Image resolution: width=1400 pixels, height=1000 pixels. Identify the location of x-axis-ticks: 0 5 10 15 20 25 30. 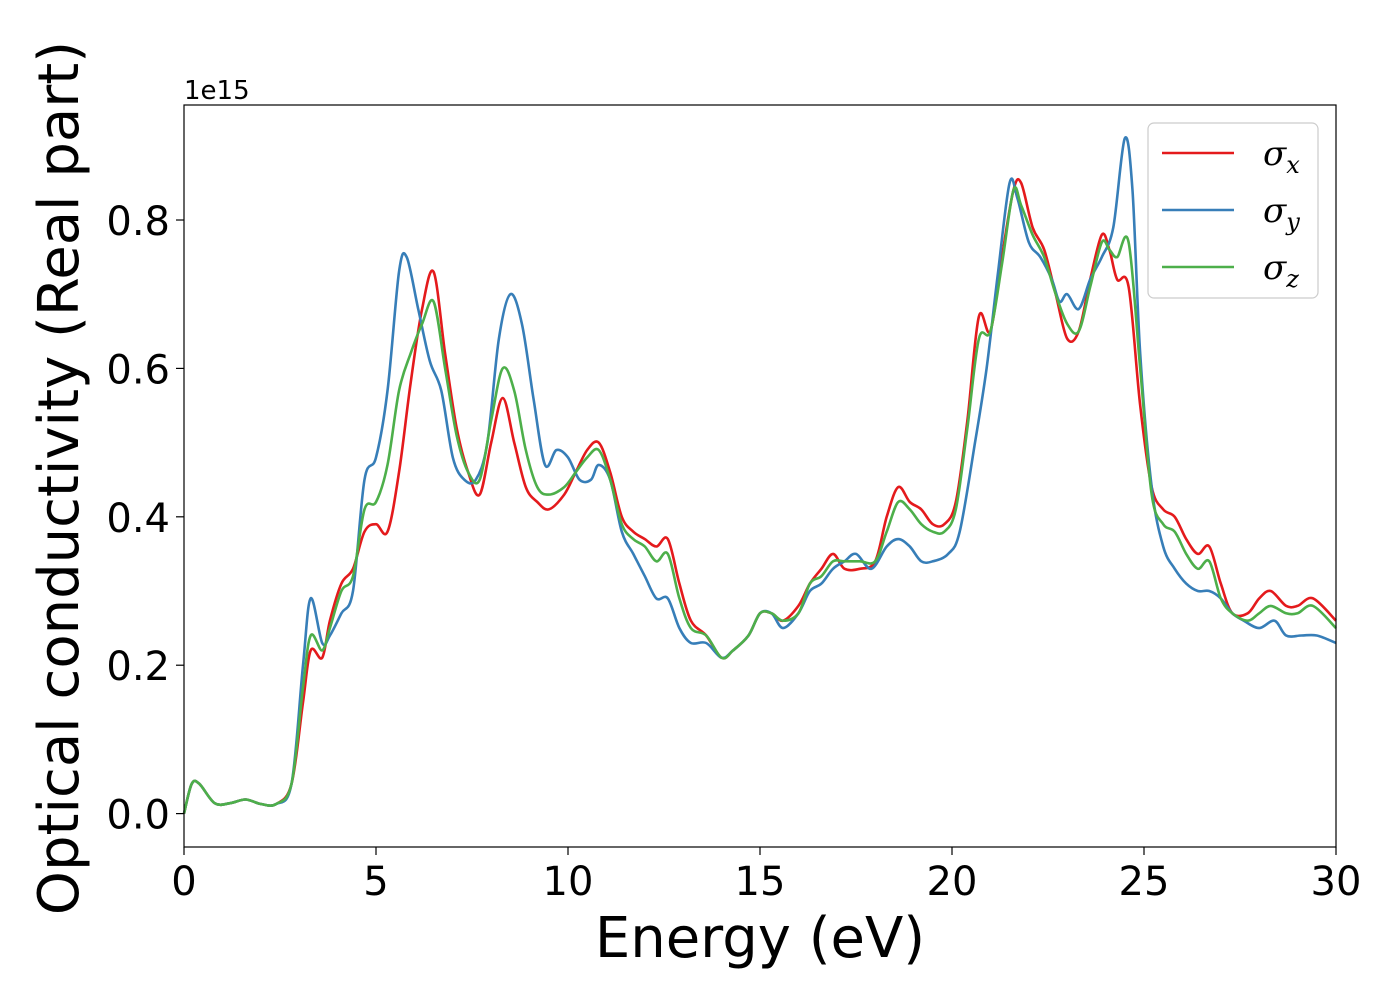
(766, 876).